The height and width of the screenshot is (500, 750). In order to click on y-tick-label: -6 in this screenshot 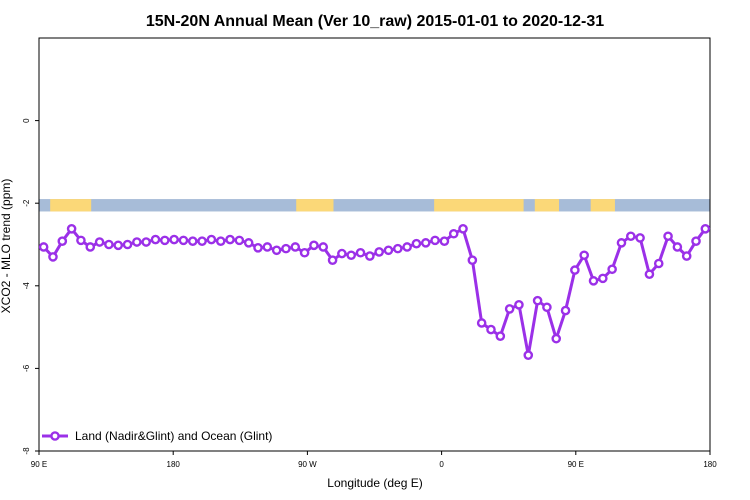, I will do `click(26, 368)`.